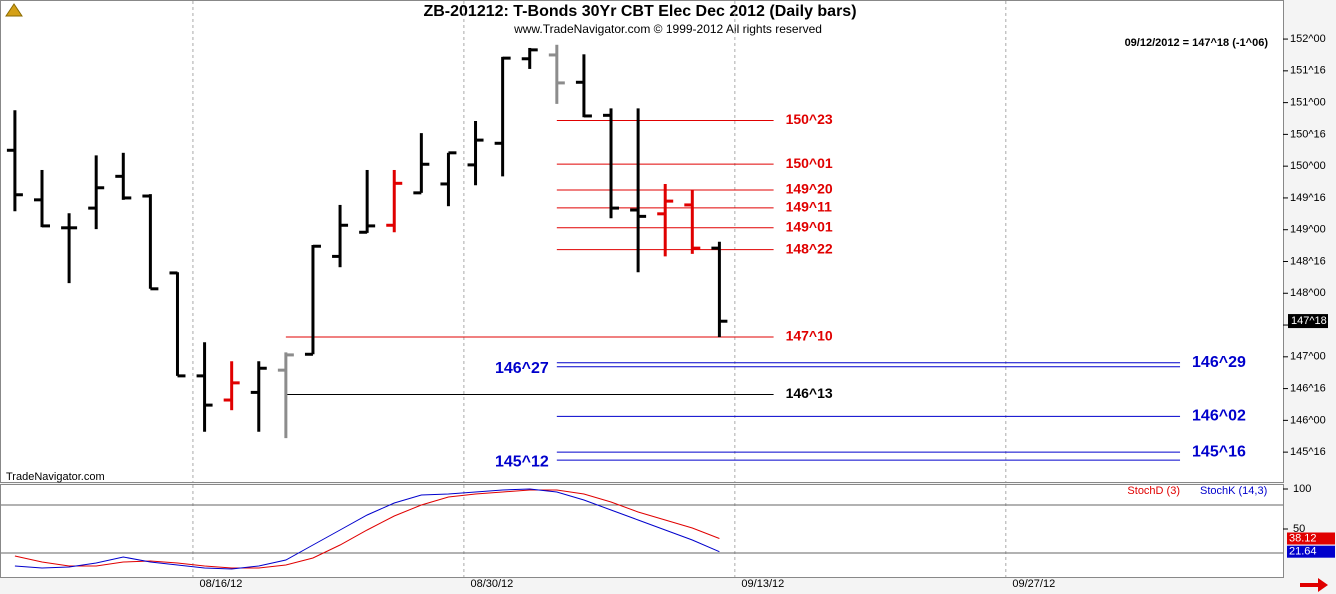  What do you see at coordinates (809, 207) in the screenshot?
I see `level-label: 149^11` at bounding box center [809, 207].